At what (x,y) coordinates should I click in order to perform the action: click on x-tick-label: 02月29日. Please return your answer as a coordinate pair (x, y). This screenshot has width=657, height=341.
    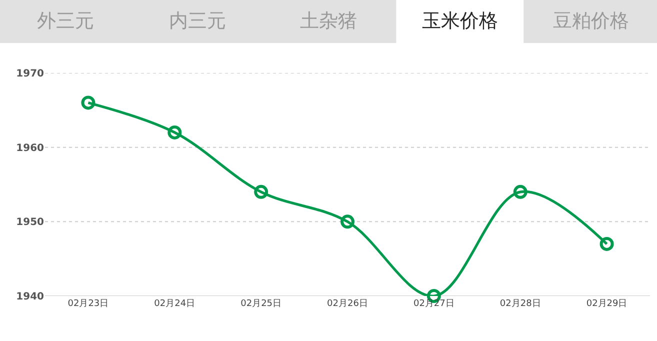
    Looking at the image, I should click on (607, 304).